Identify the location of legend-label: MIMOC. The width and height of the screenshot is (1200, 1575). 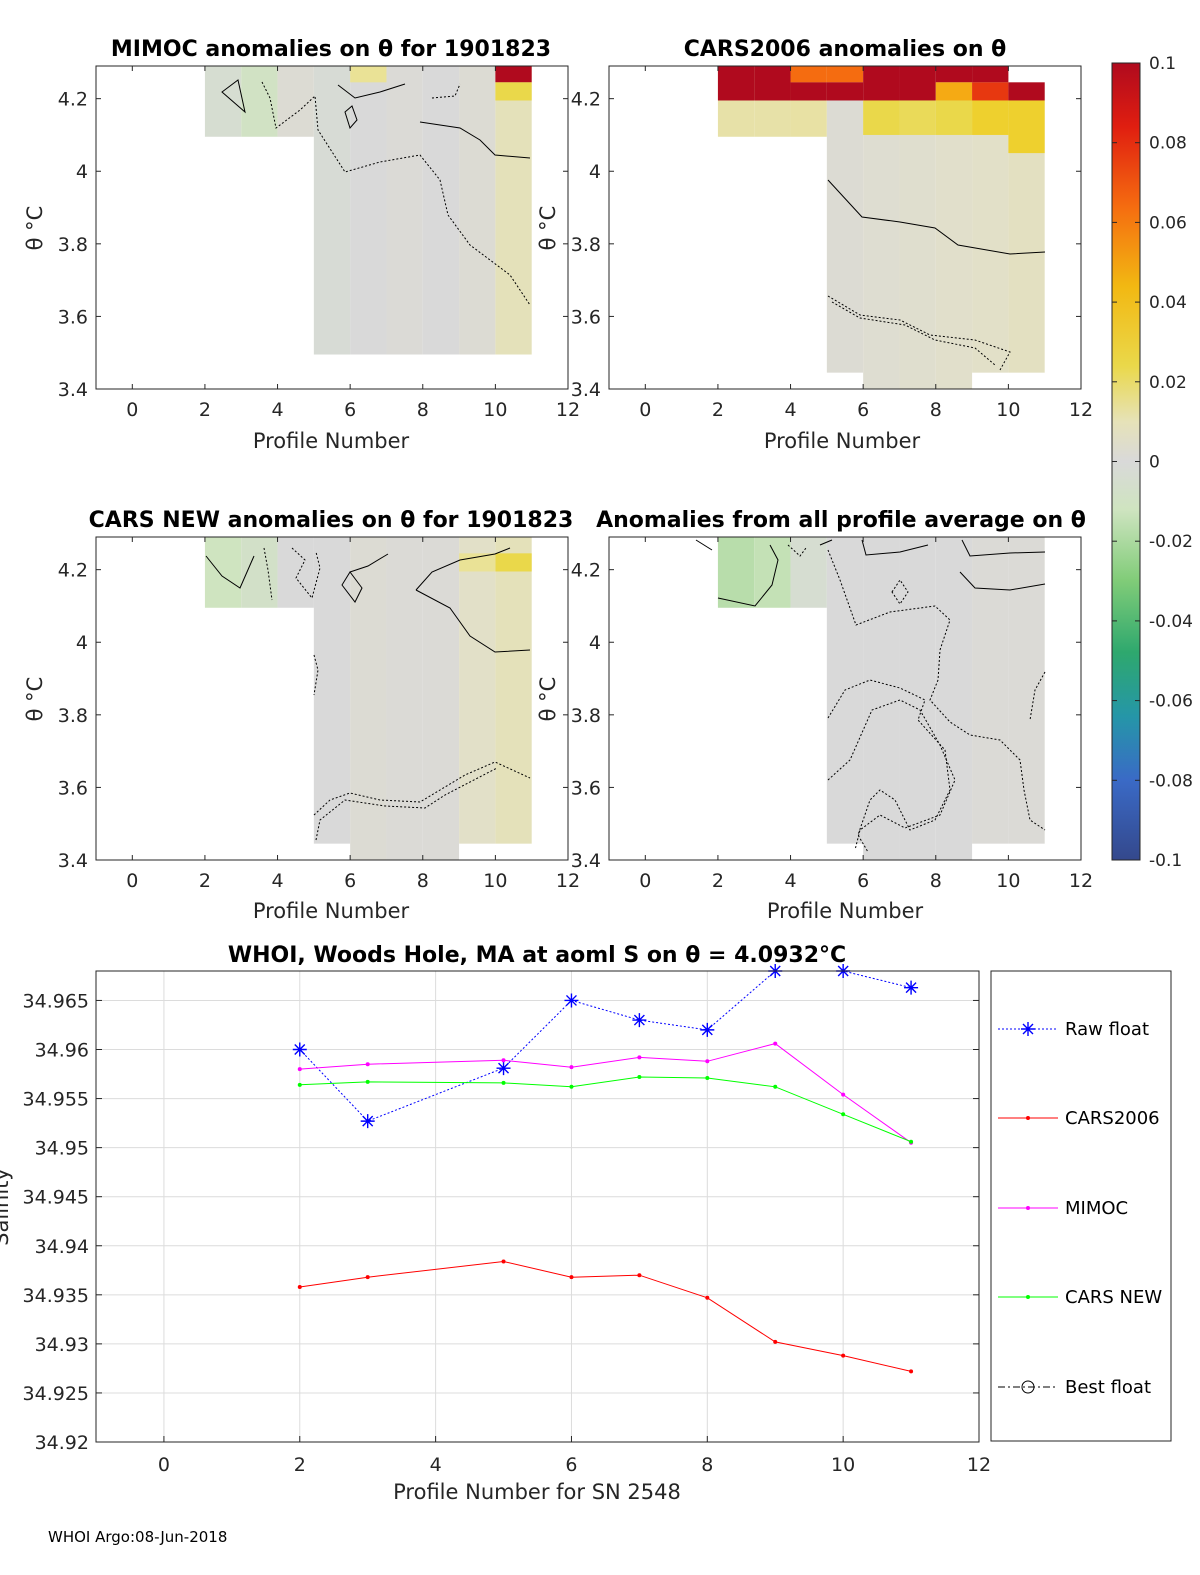
(1096, 1208).